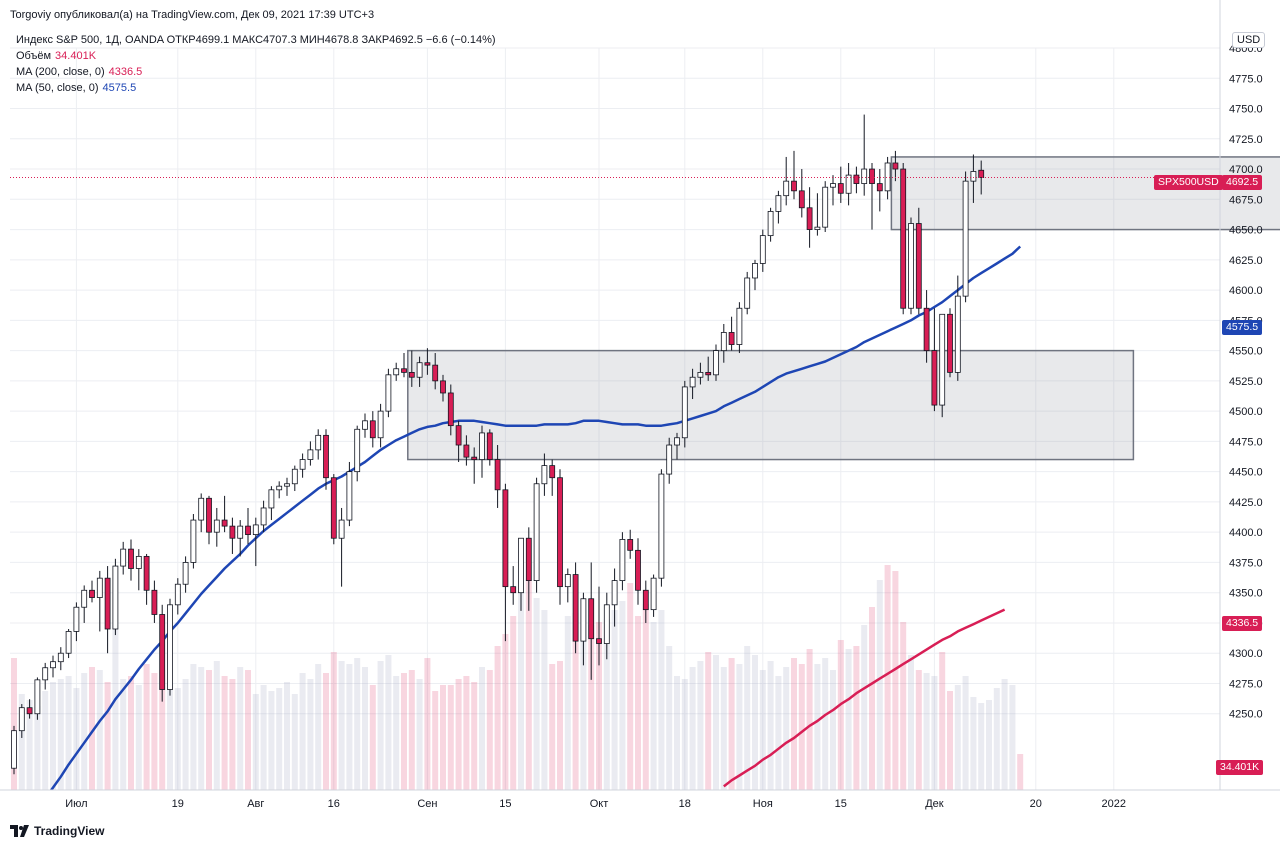  I want to click on x-tick-label: Сен, so click(427, 804).